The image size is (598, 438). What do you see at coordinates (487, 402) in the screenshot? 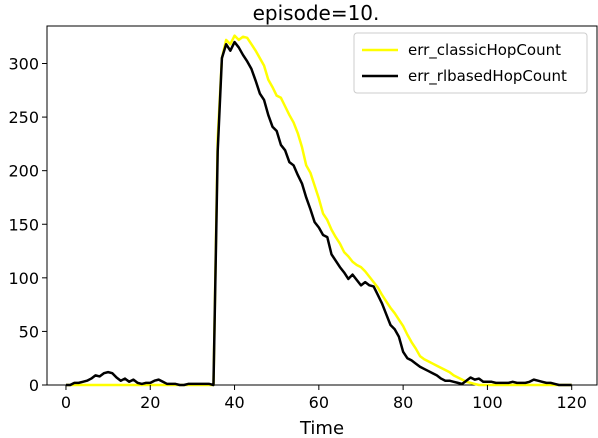
I see `x-tick-label: 100` at bounding box center [487, 402].